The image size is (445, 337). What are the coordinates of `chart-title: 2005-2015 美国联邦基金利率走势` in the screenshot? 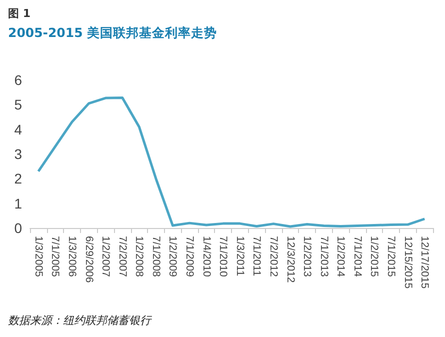 It's located at (113, 33).